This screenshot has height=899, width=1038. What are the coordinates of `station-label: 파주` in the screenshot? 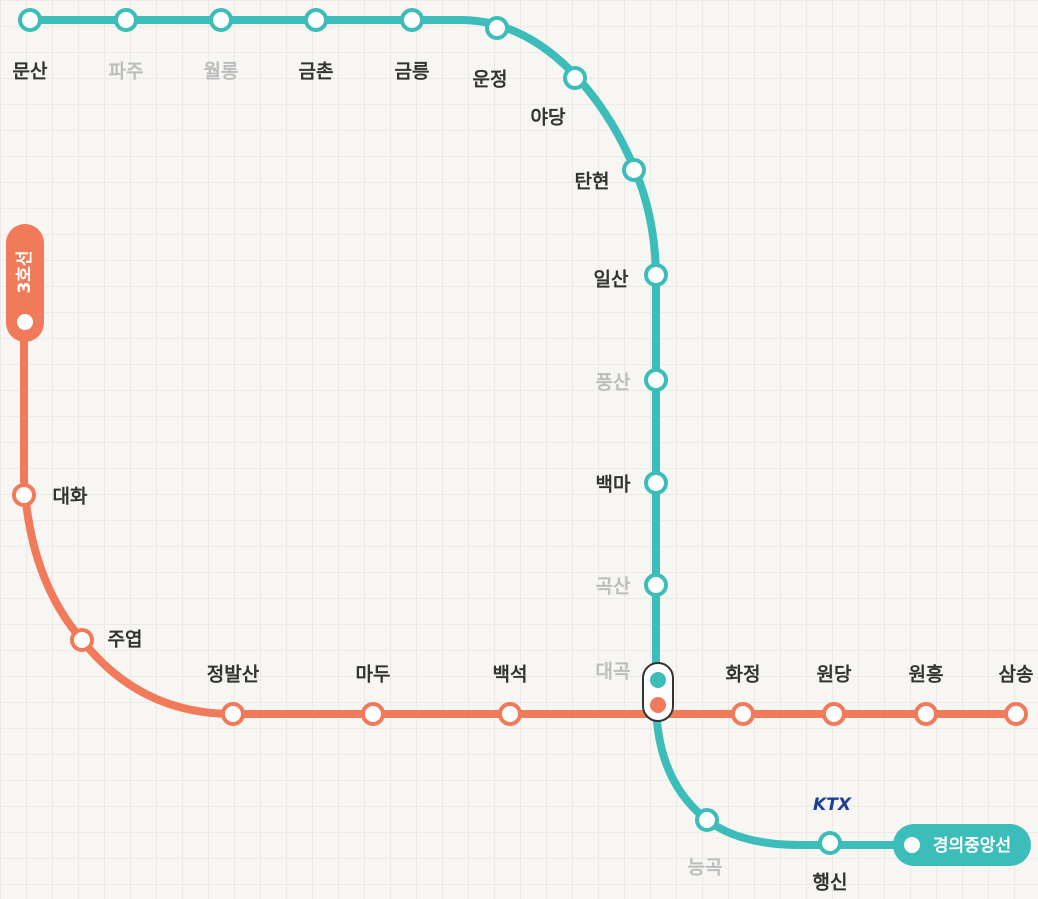 It's located at (126, 72).